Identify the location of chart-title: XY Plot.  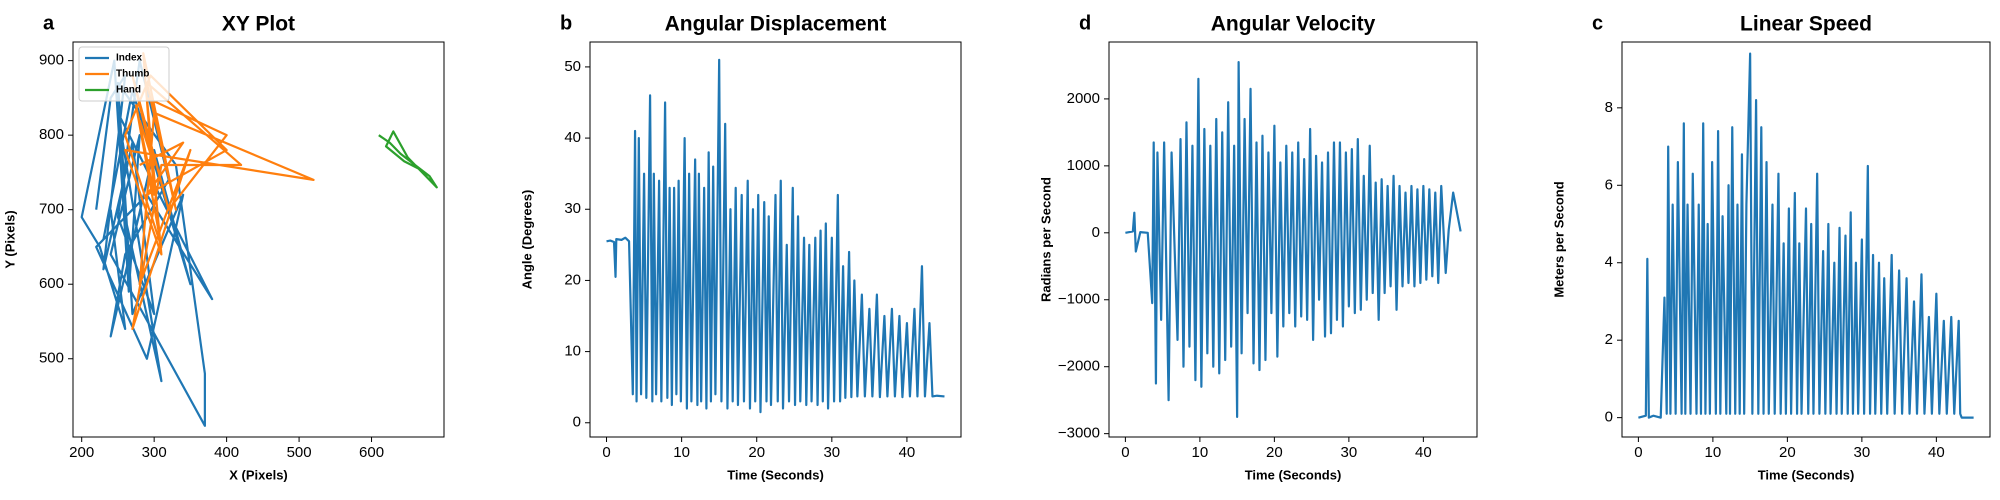
(258, 24).